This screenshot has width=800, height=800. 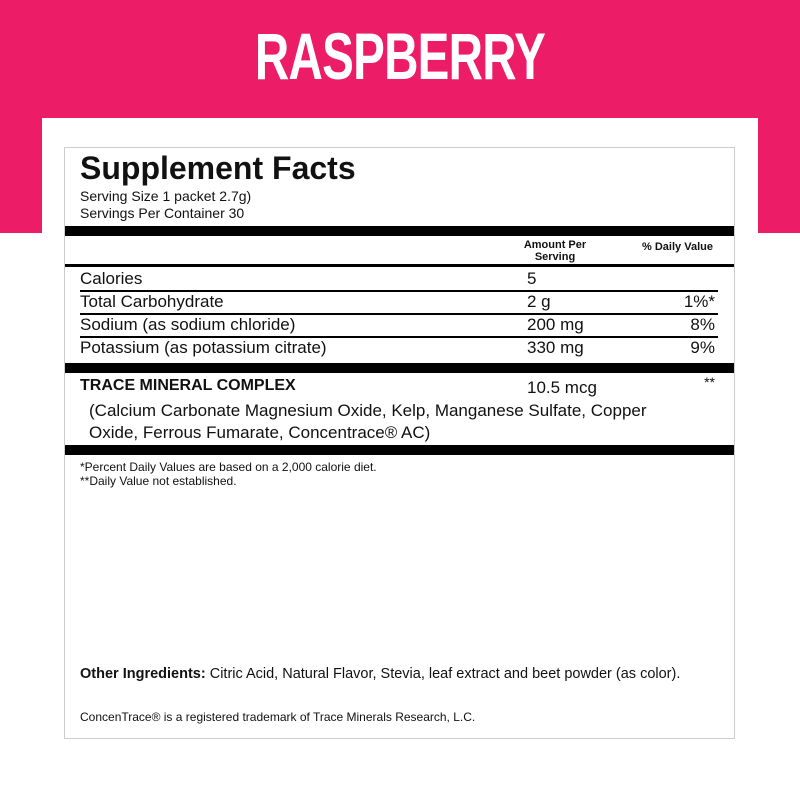 I want to click on nutrient-name: Calories, so click(x=111, y=278).